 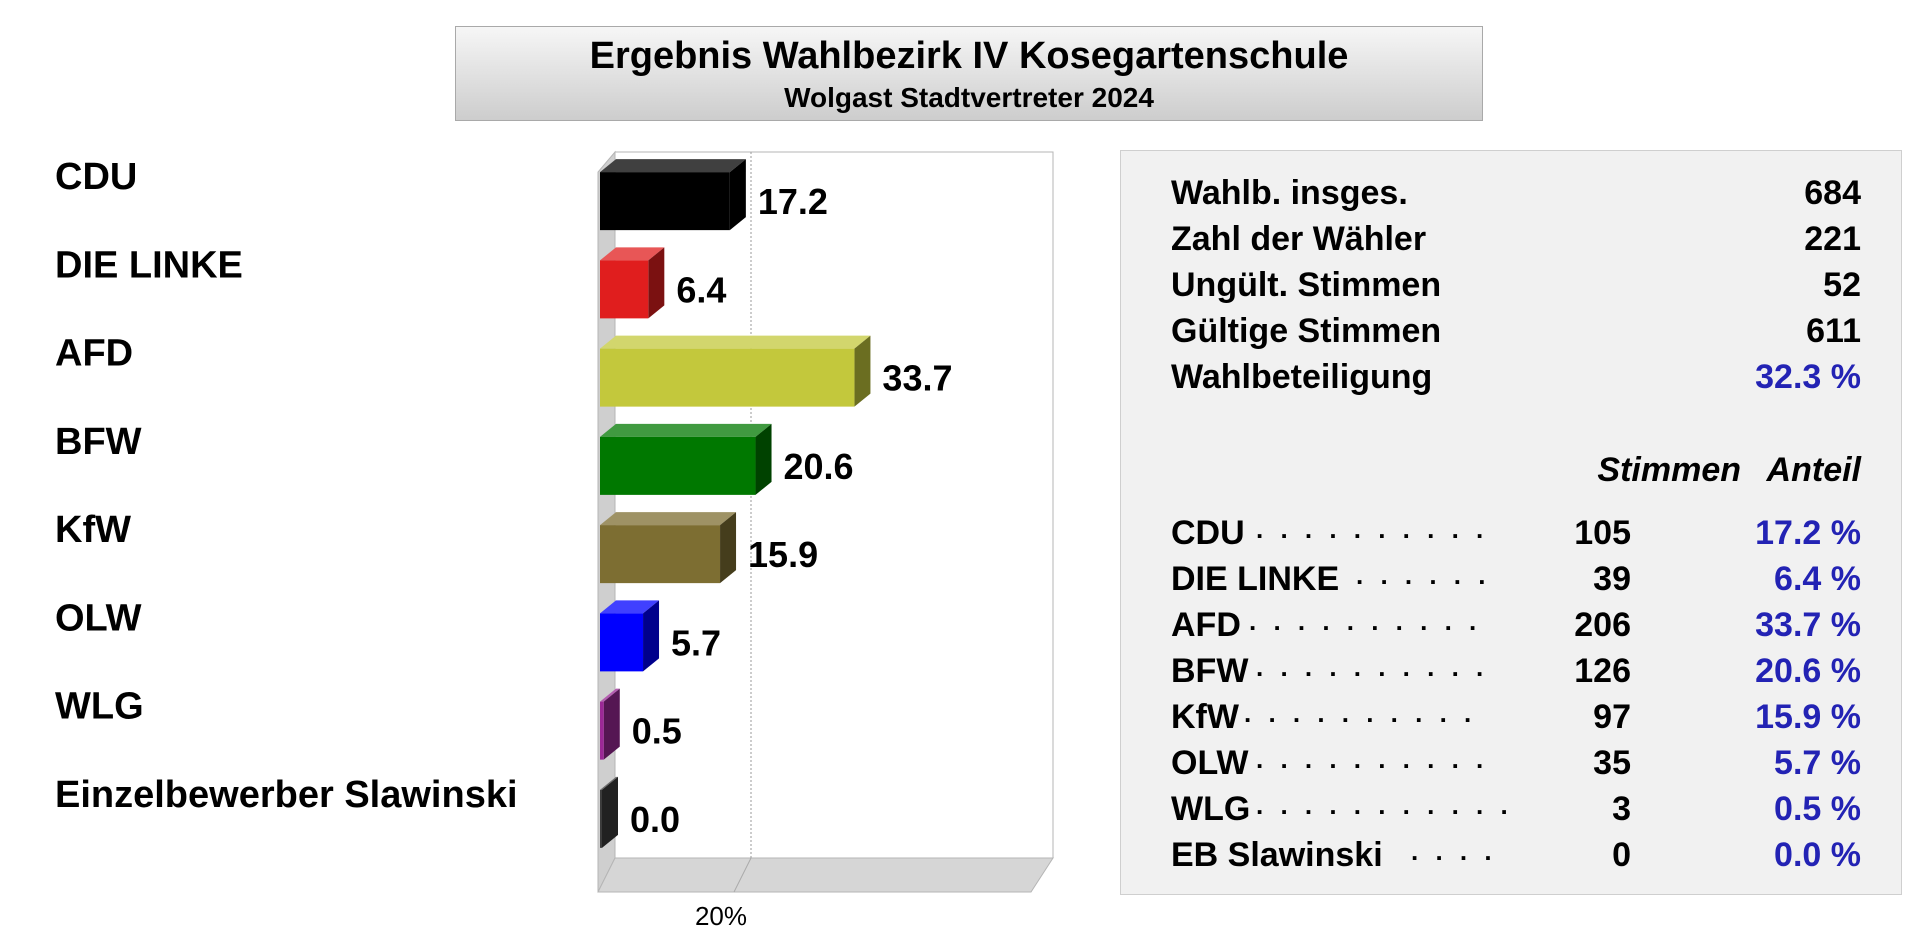 What do you see at coordinates (93, 530) in the screenshot?
I see `category-label: KfW` at bounding box center [93, 530].